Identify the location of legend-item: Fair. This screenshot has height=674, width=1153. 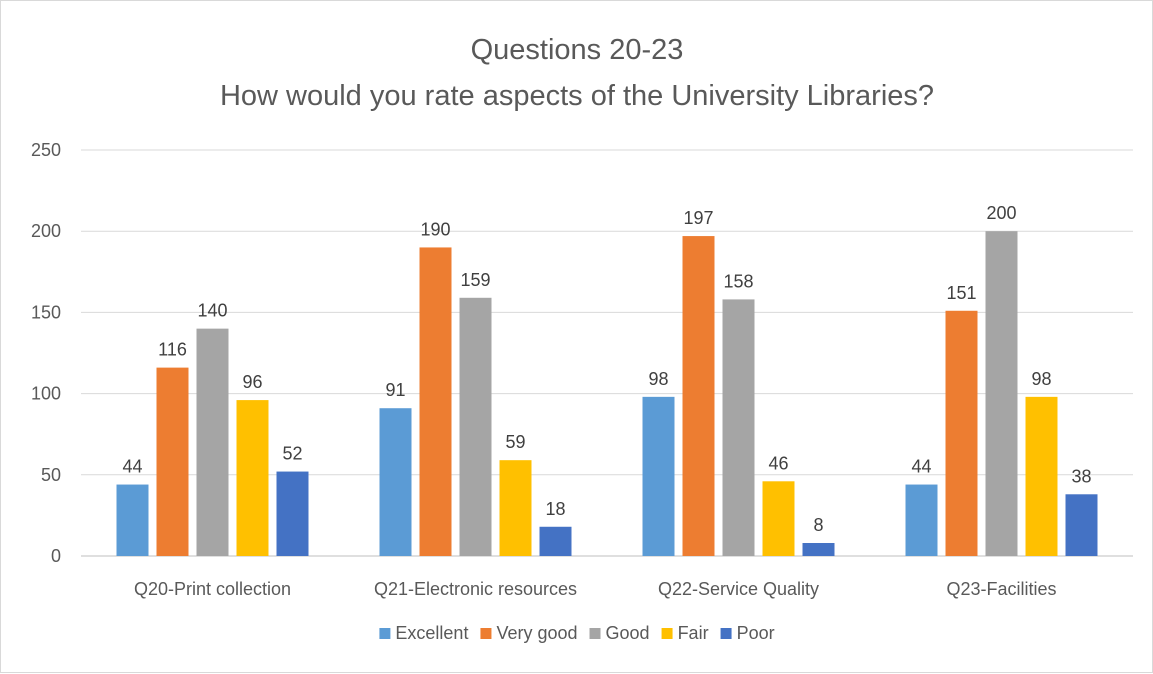
(685, 633).